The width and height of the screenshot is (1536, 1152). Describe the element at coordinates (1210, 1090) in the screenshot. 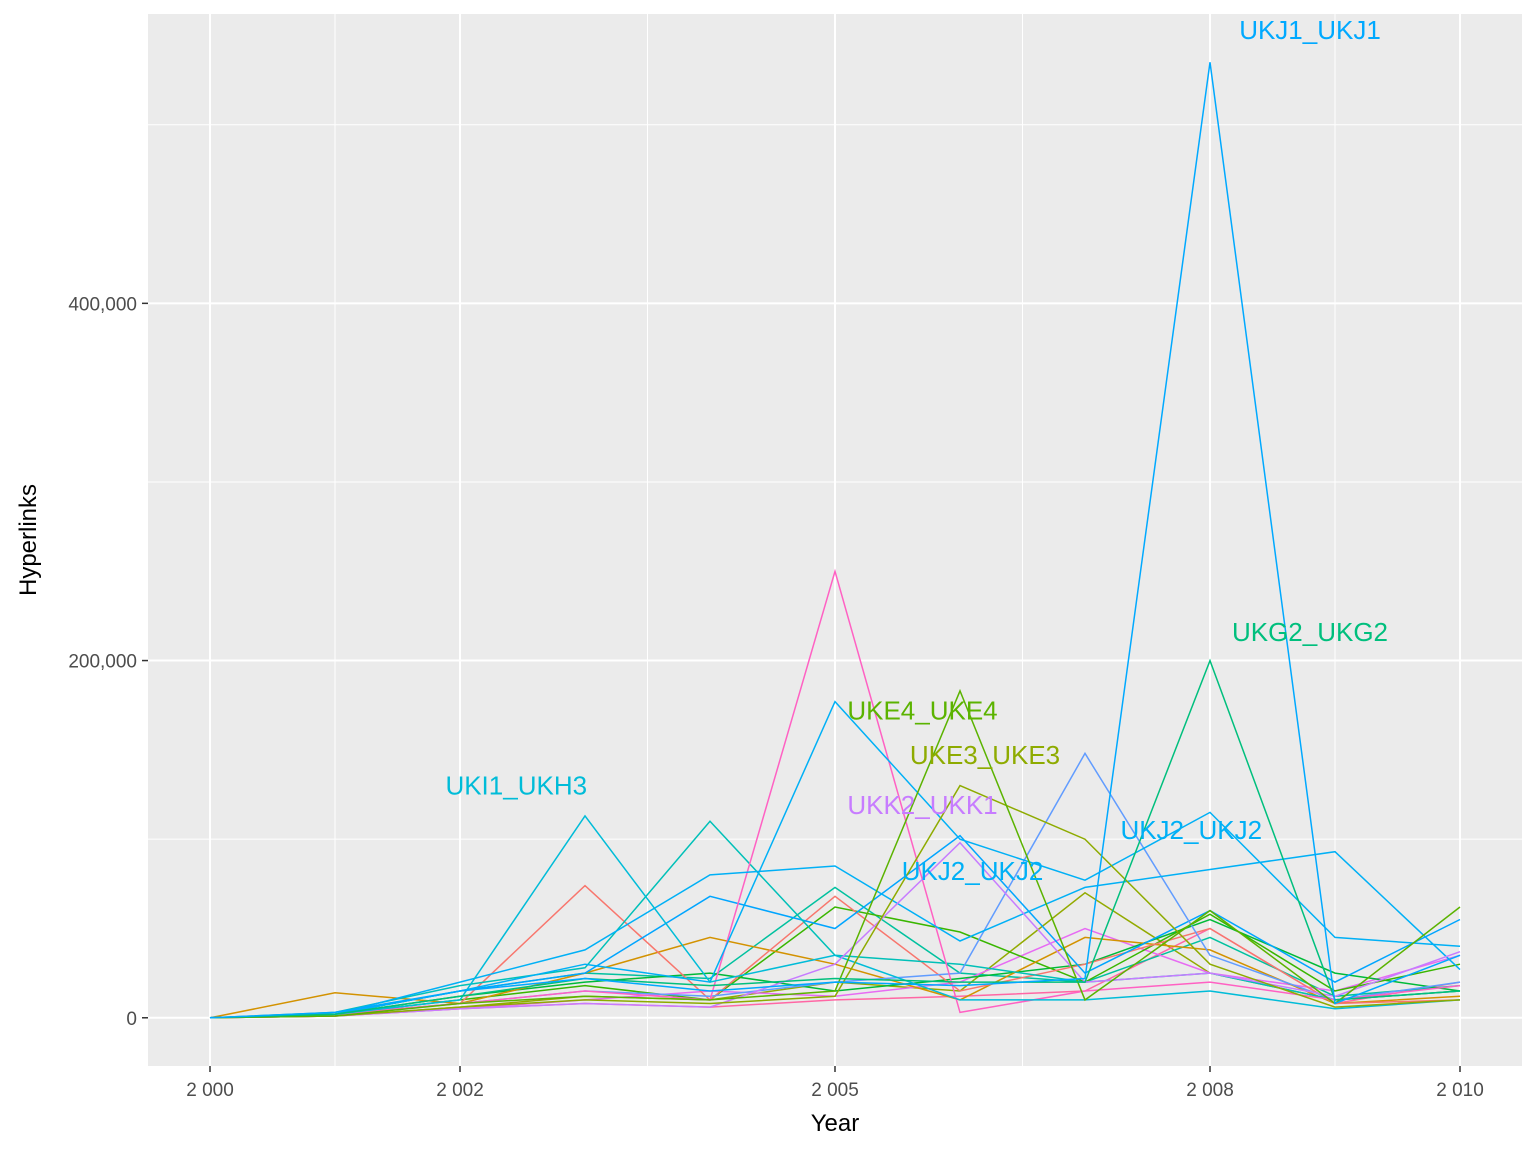

I see `x-tick-label: 2 008` at that location.